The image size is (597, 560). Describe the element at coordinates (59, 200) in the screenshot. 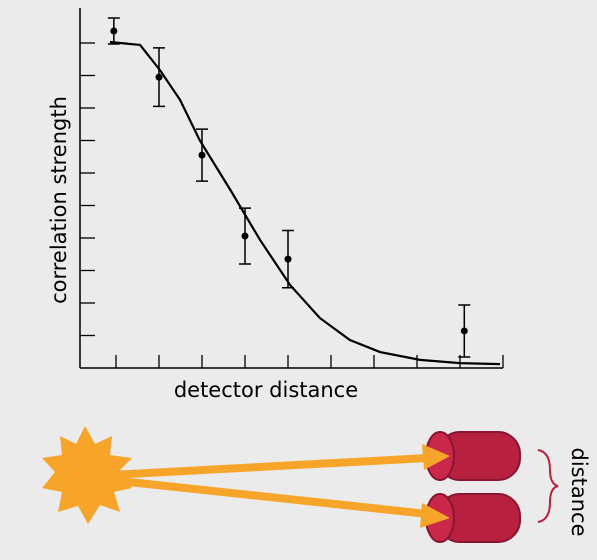

I see `y-axis-label: correlation strength` at that location.